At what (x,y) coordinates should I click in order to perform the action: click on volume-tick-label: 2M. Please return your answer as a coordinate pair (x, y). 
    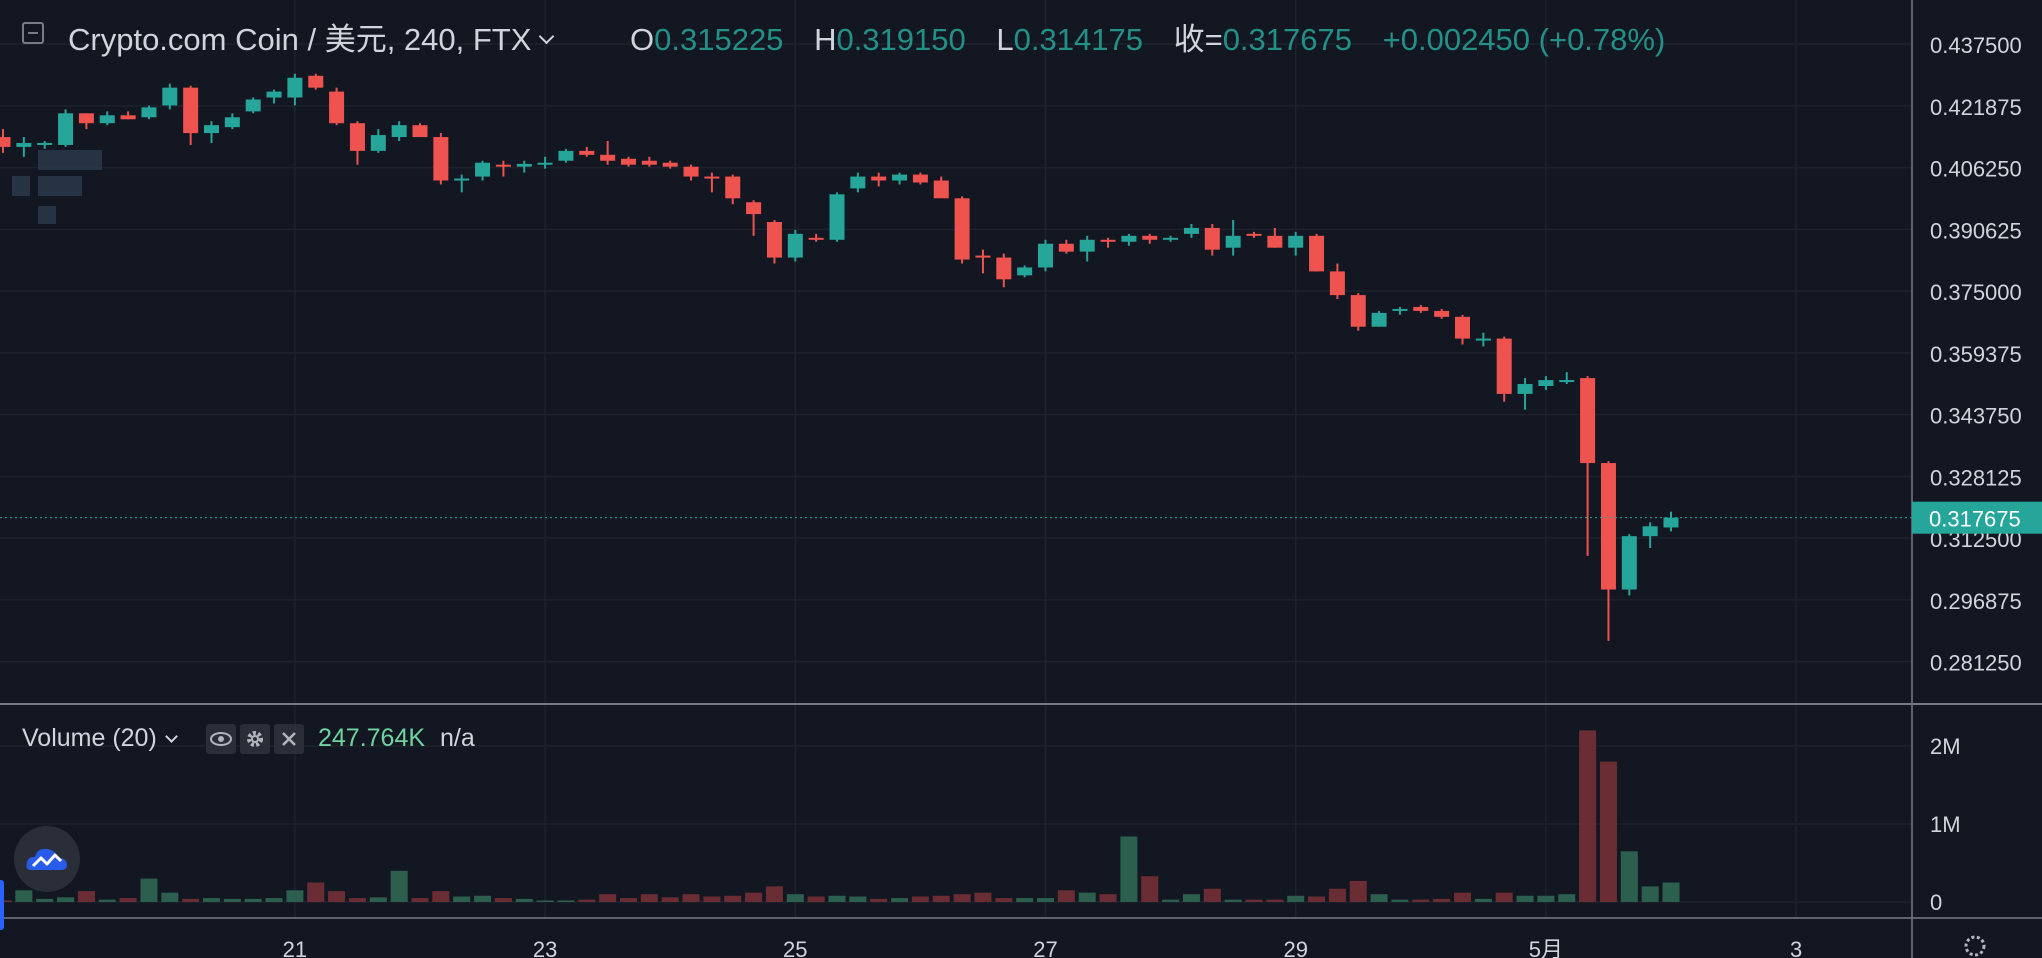
    Looking at the image, I should click on (1945, 746).